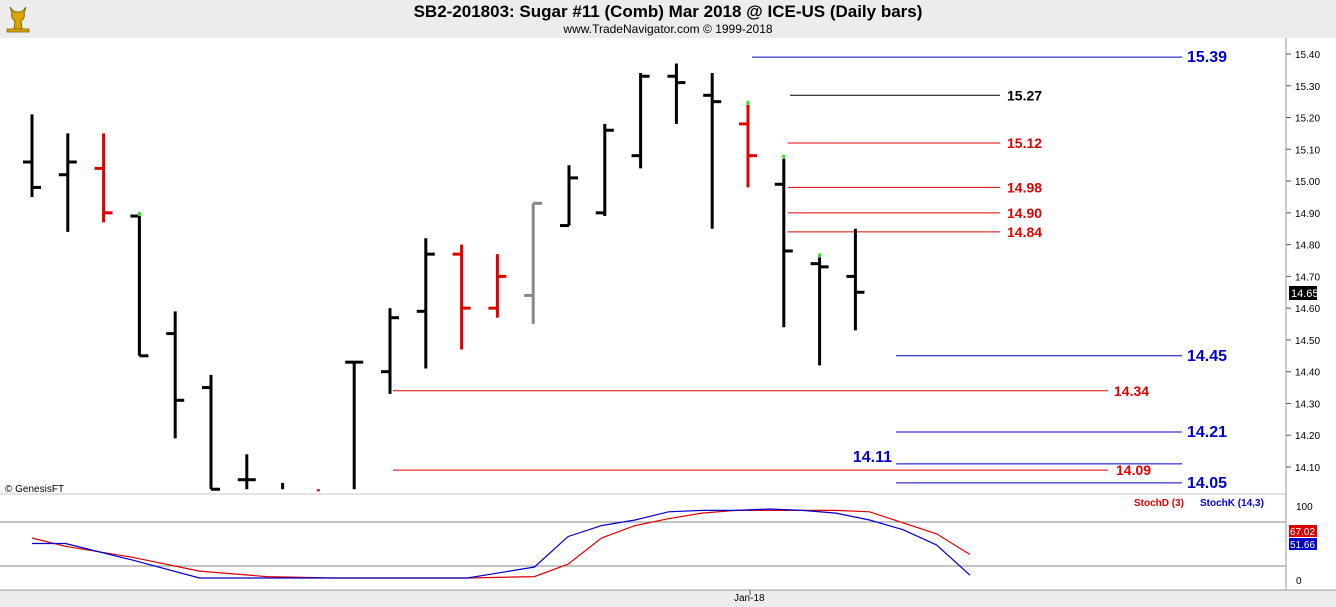  What do you see at coordinates (34, 489) in the screenshot?
I see `watermark: © GenesisFT` at bounding box center [34, 489].